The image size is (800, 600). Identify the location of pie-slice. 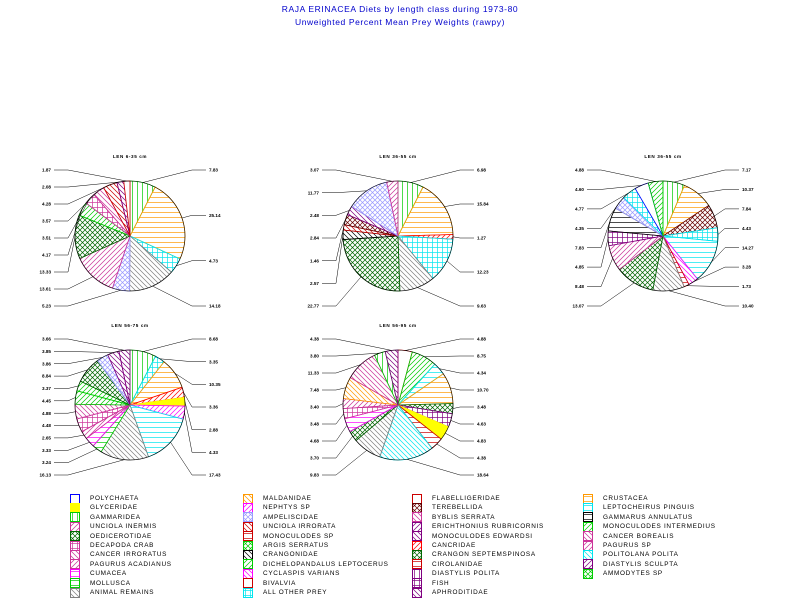
(371, 263).